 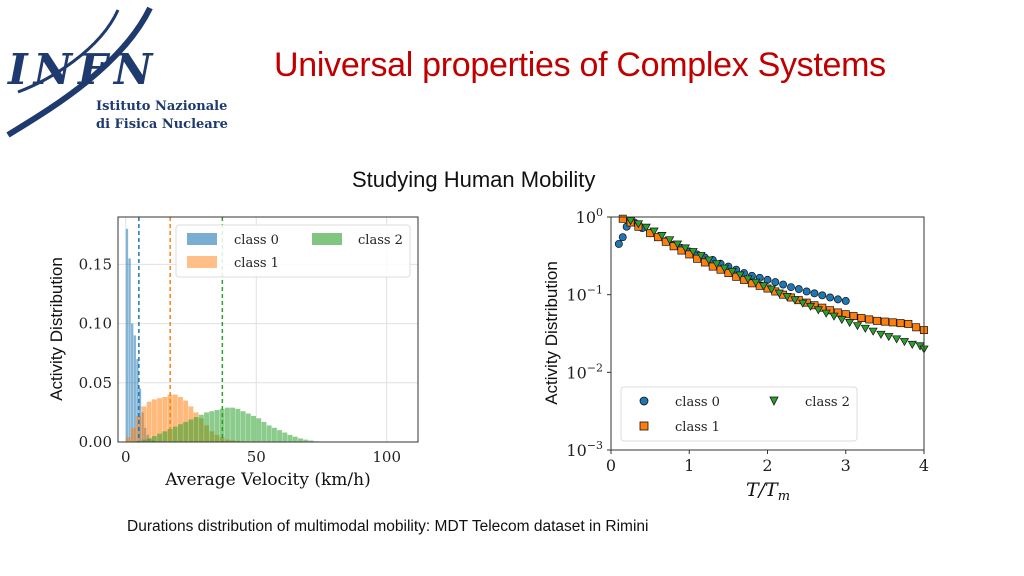 I want to click on scat-legend-label-class0: class 0, so click(x=697, y=402).